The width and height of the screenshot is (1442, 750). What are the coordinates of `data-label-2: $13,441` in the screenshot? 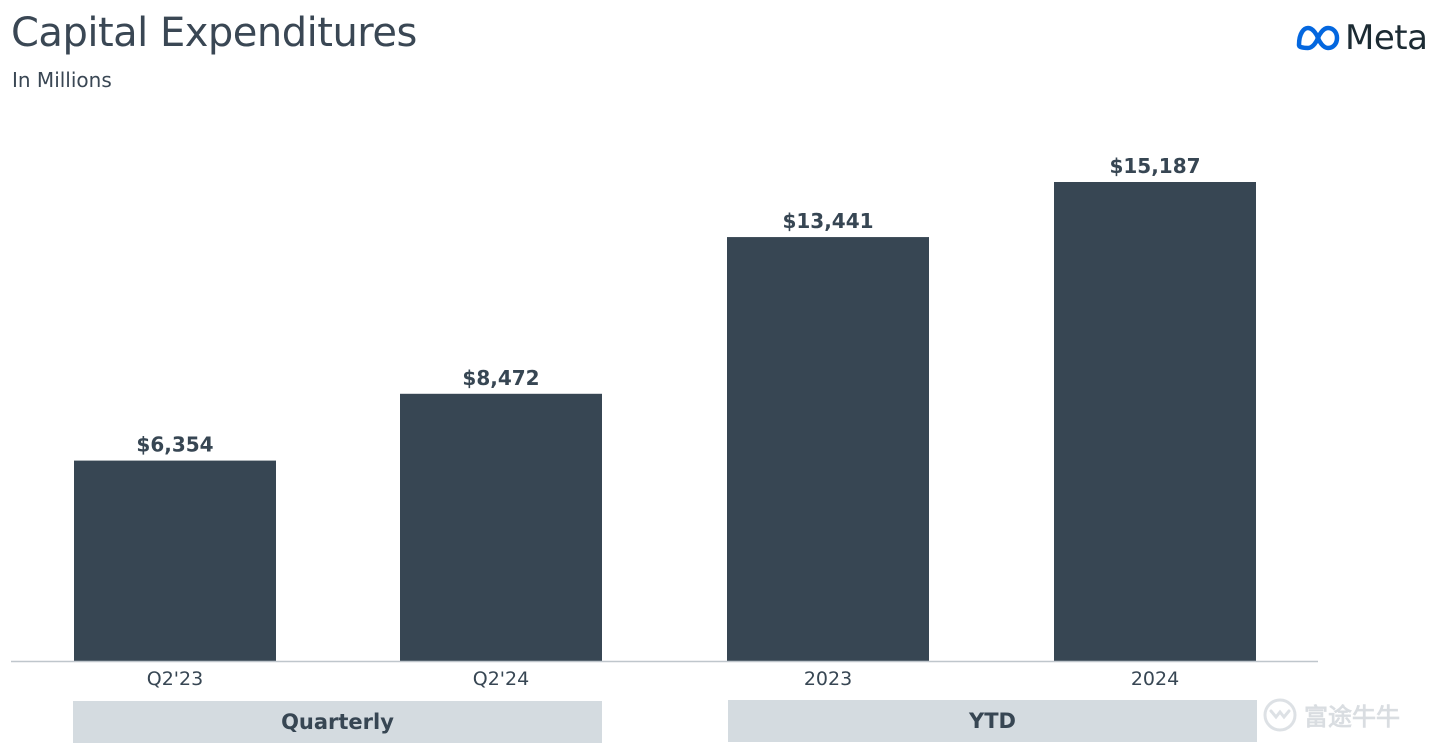 It's located at (827, 221).